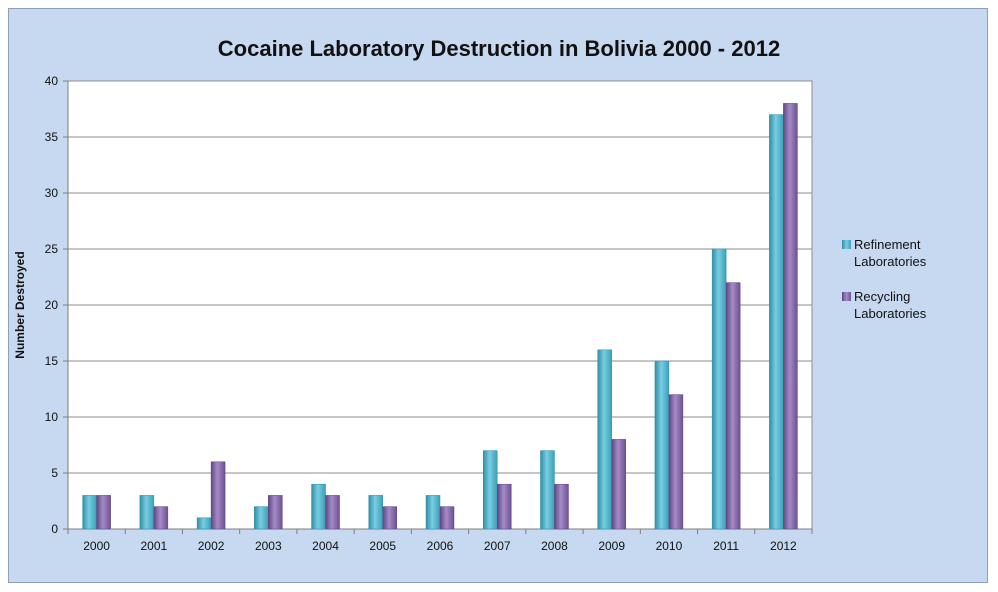 The image size is (998, 592). Describe the element at coordinates (268, 546) in the screenshot. I see `x-tick-label: 2003` at that location.